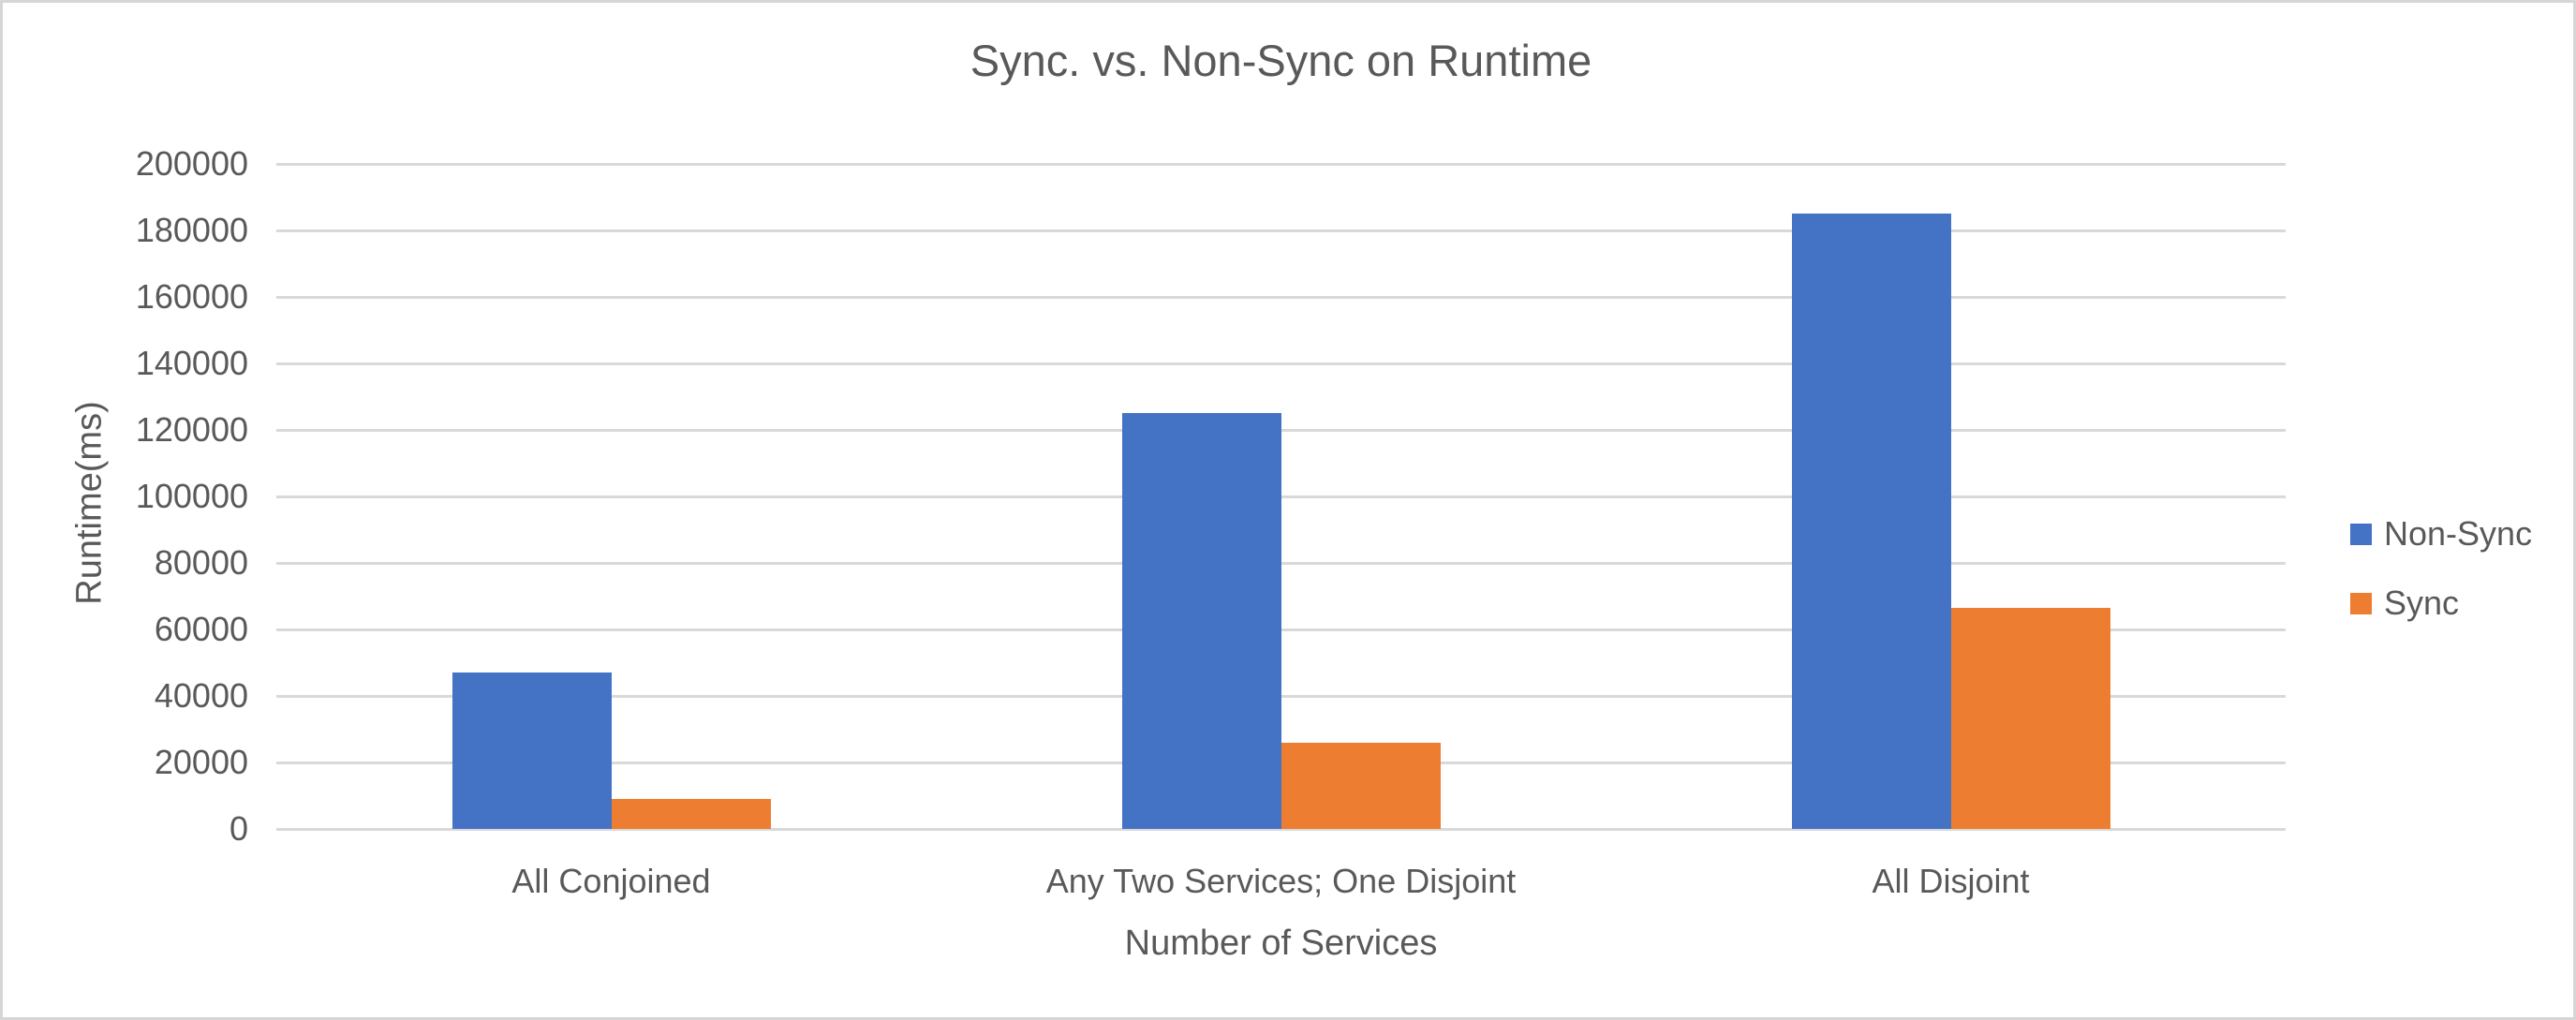 The width and height of the screenshot is (2576, 1020). I want to click on y-tick-label-100000: 100000, so click(192, 496).